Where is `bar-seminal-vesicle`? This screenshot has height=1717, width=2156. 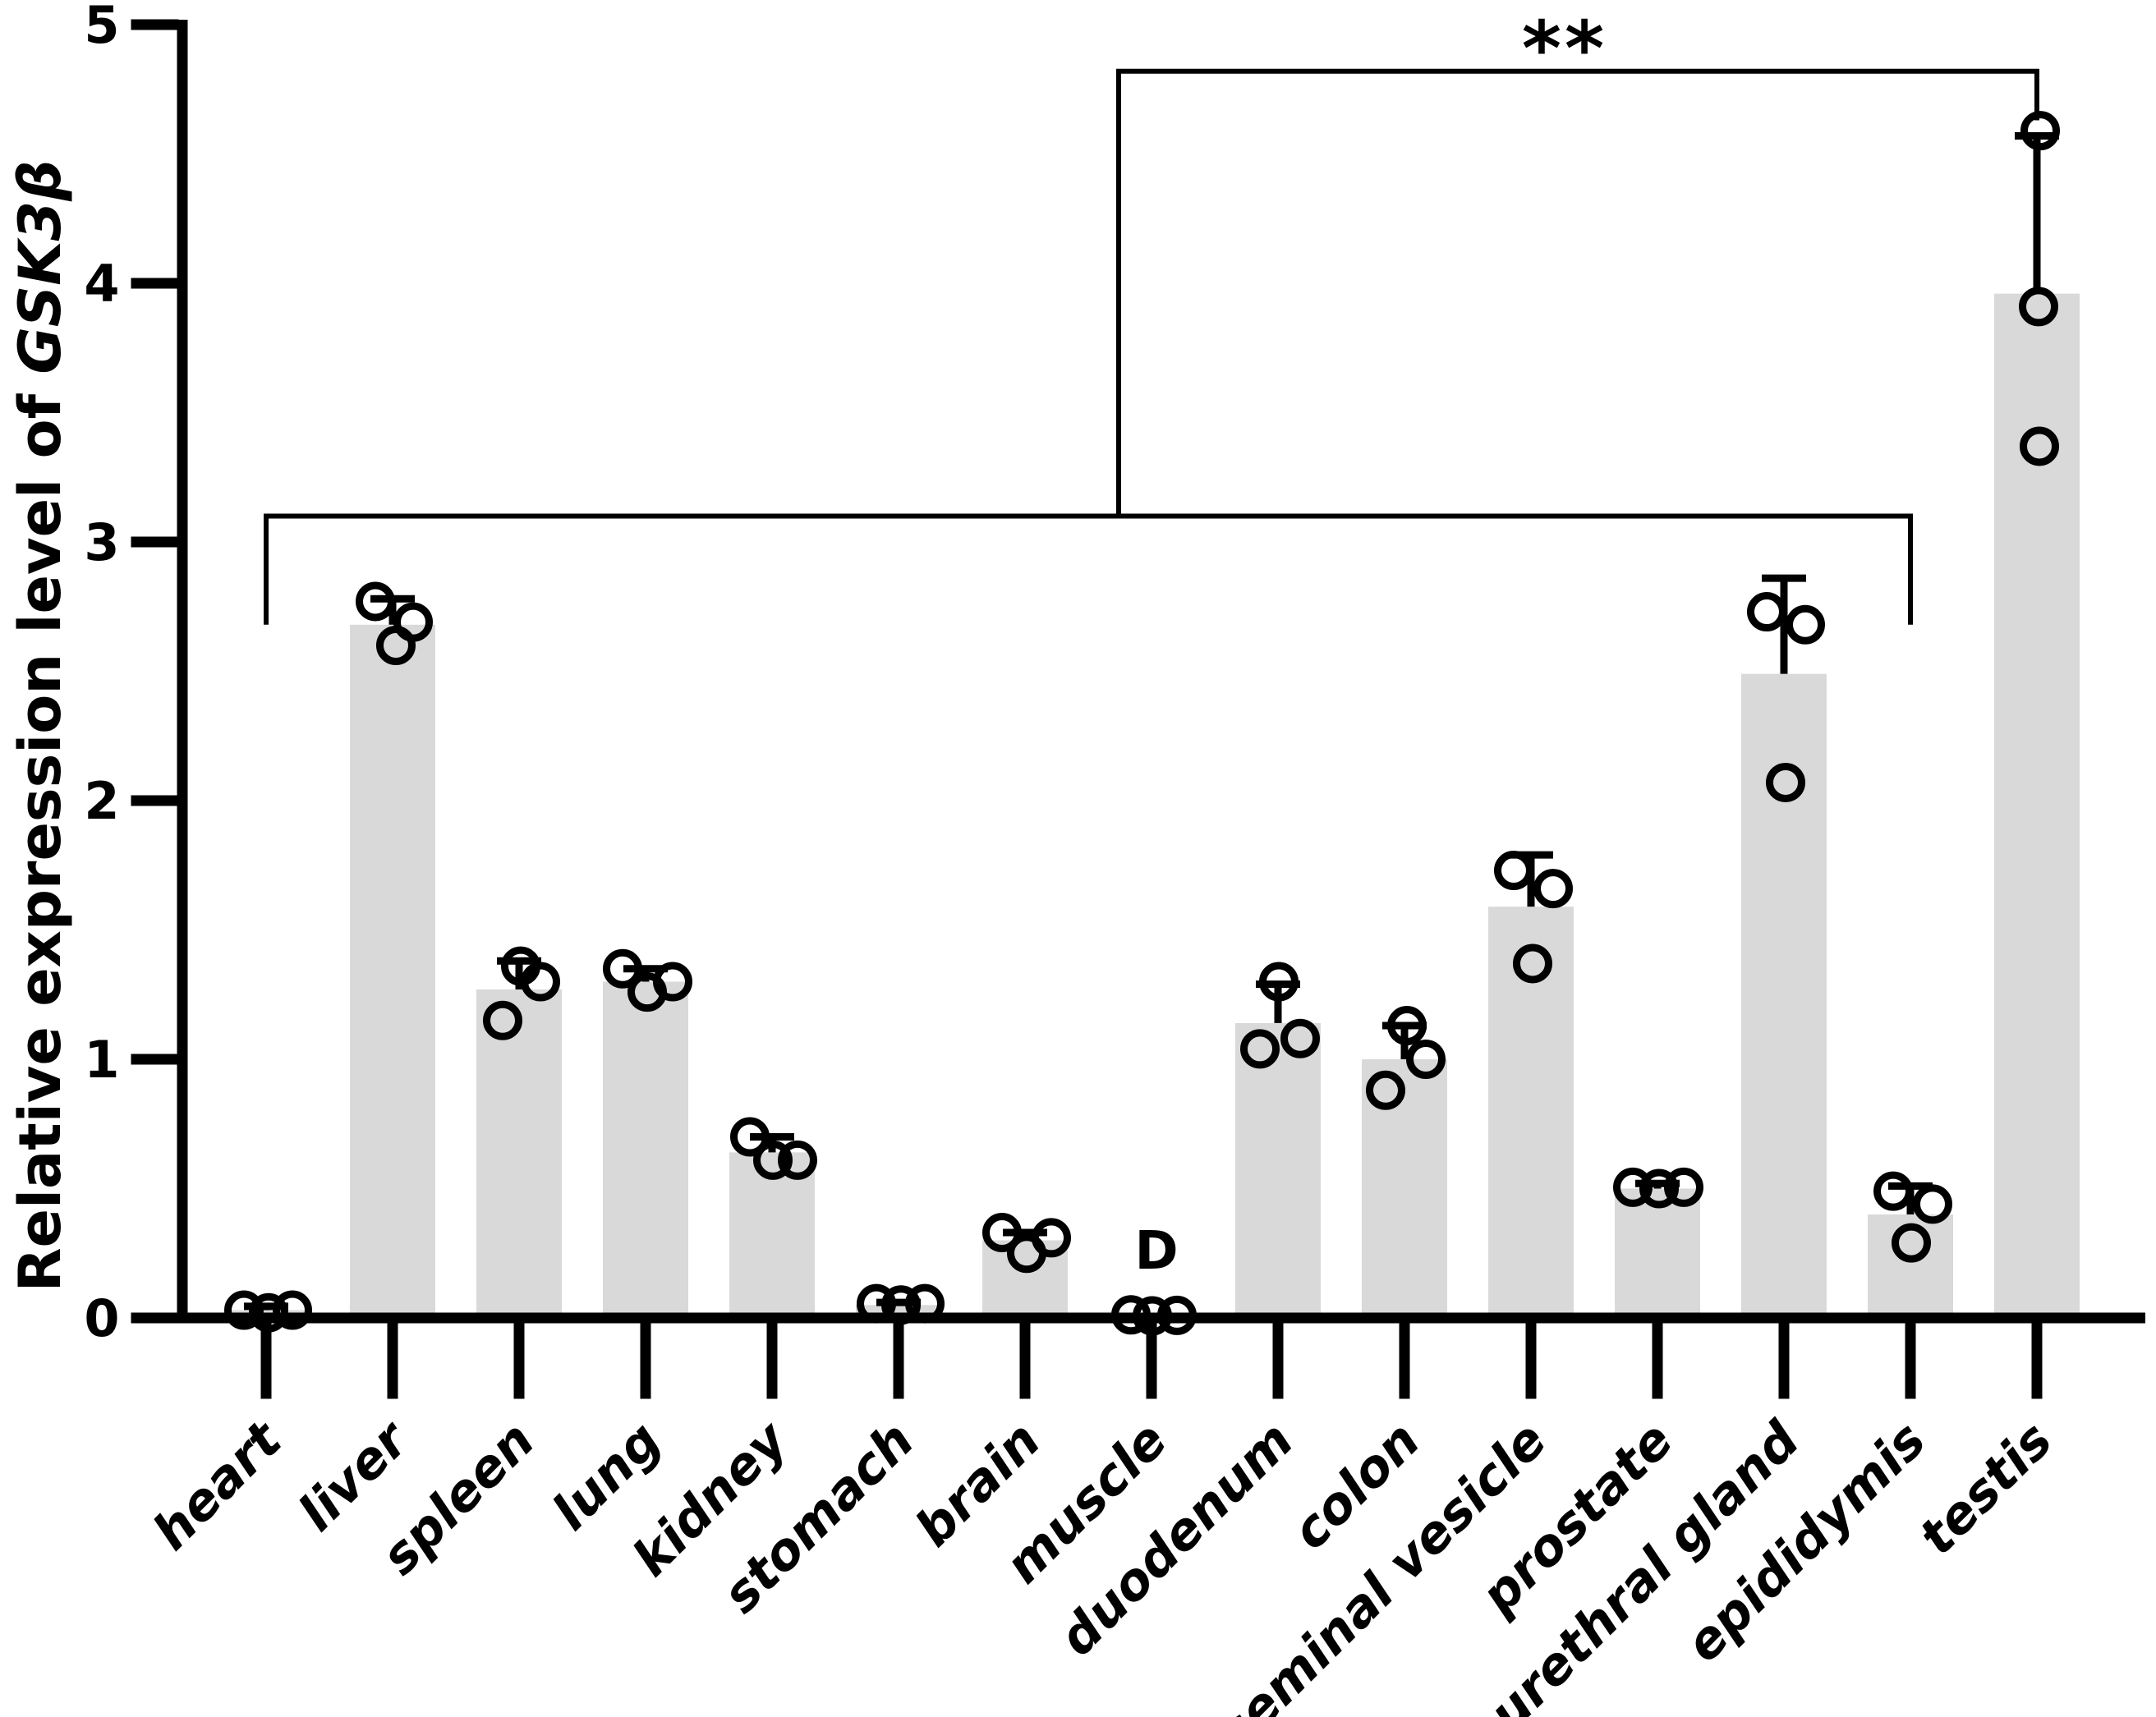 bar-seminal-vesicle is located at coordinates (1531, 1112).